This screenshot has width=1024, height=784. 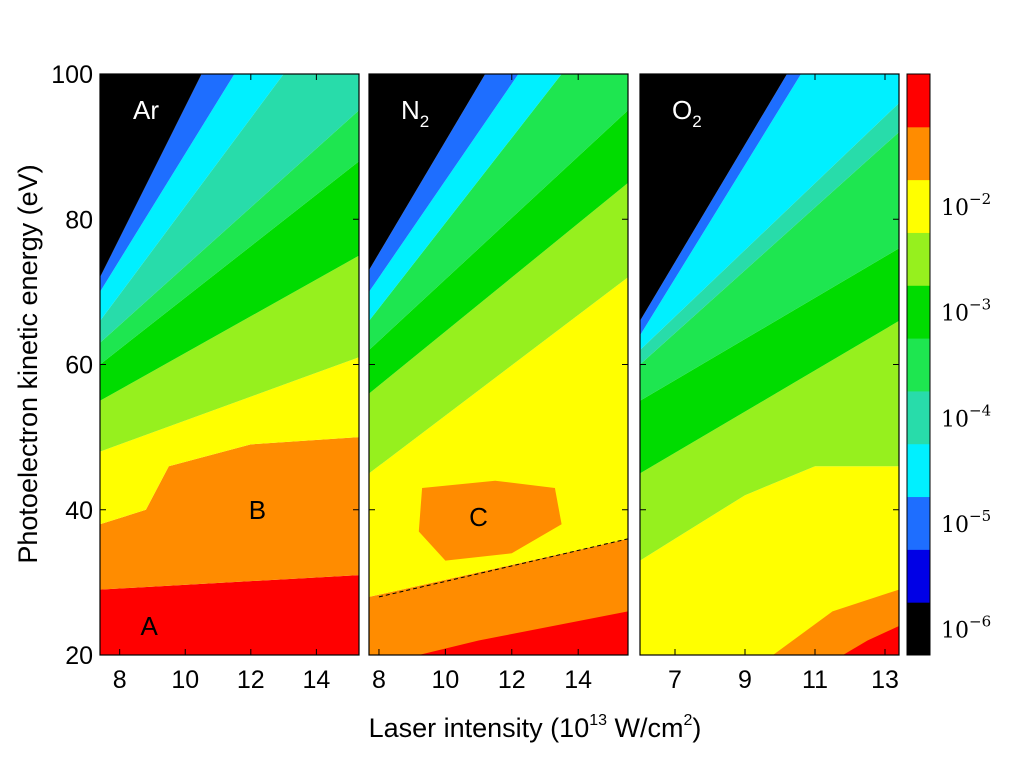 What do you see at coordinates (150, 626) in the screenshot?
I see `region-label-a: A` at bounding box center [150, 626].